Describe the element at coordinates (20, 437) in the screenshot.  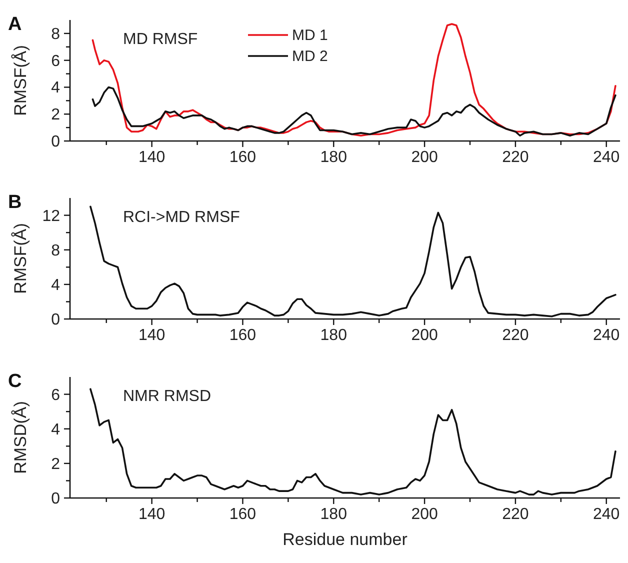
I see `y-axis-title: RMSD(Å)` at that location.